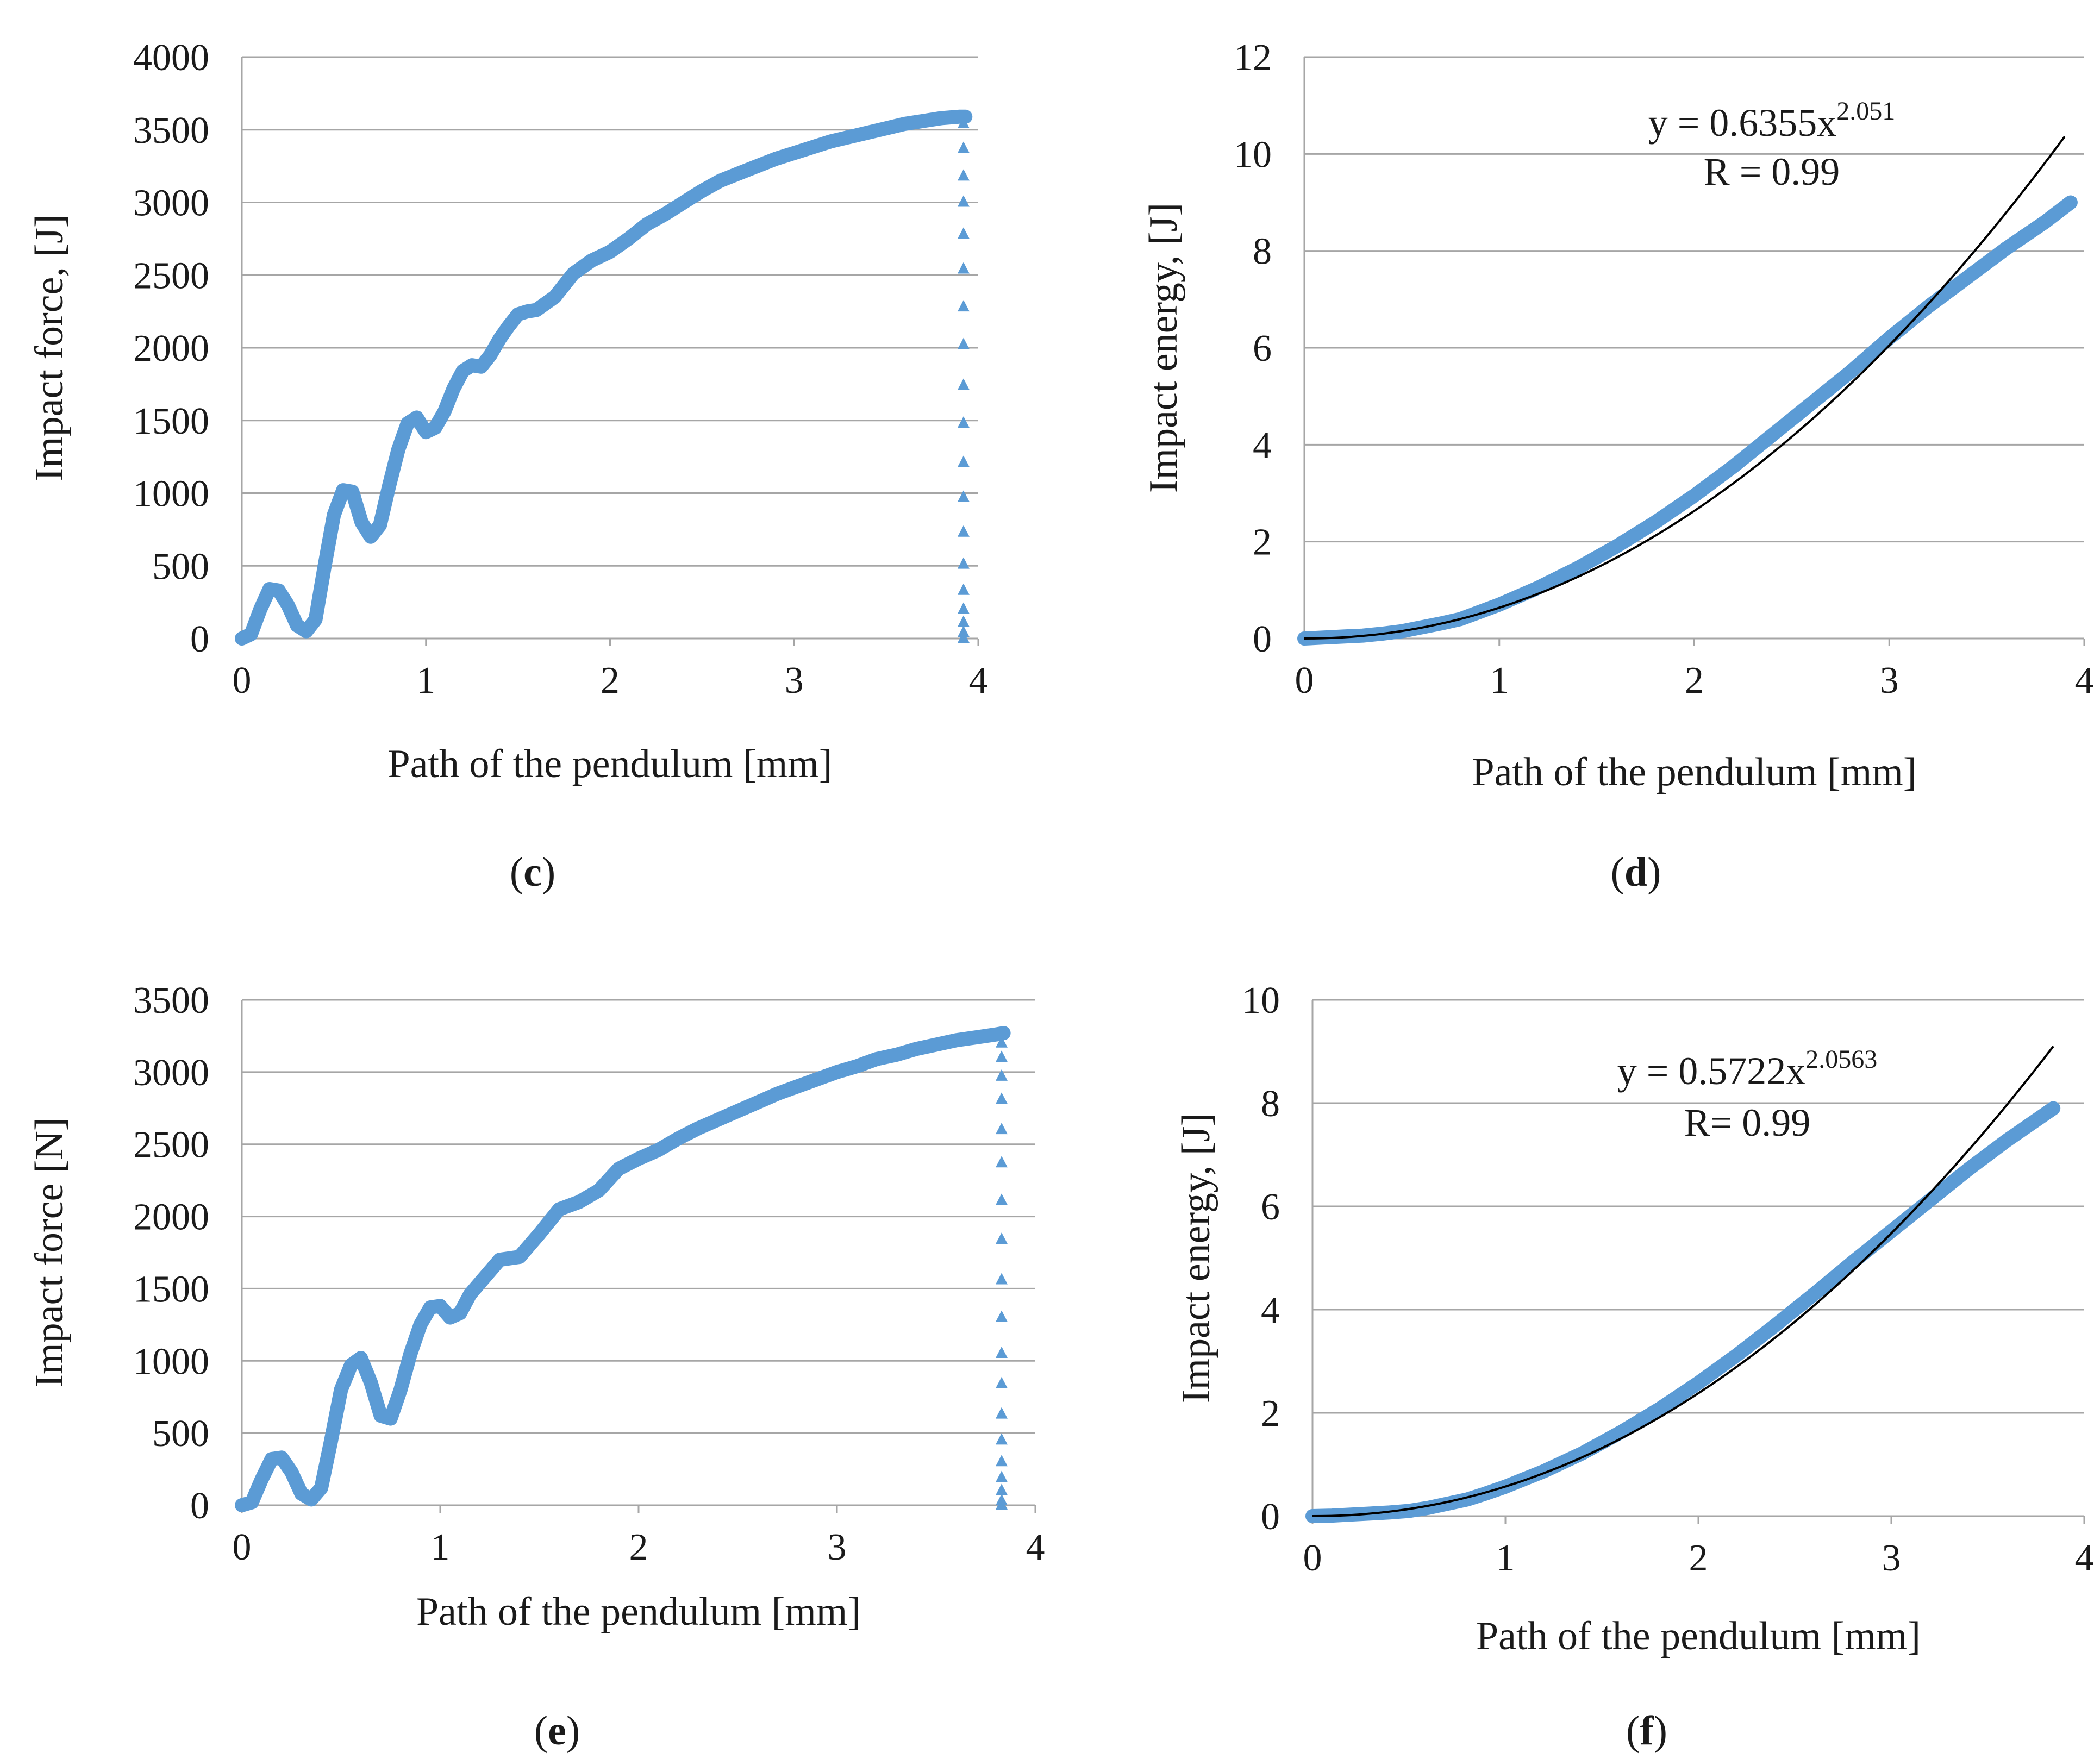 The height and width of the screenshot is (1759, 2100). Describe the element at coordinates (1683, 1312) in the screenshot. I see `series-line-f` at that location.